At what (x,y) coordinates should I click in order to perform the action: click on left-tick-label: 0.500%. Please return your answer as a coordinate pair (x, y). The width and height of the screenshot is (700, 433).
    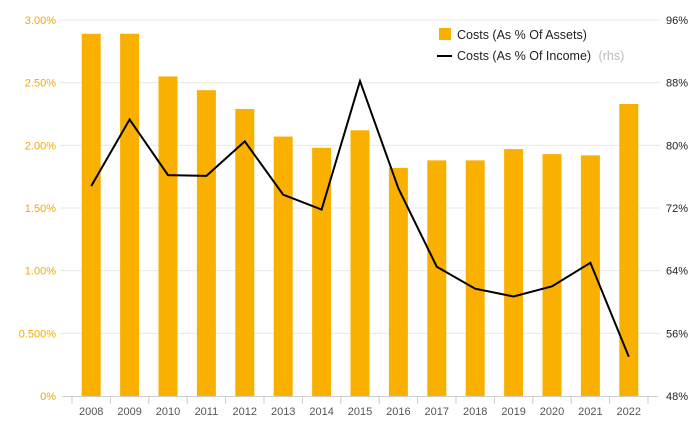
    Looking at the image, I should click on (38, 334).